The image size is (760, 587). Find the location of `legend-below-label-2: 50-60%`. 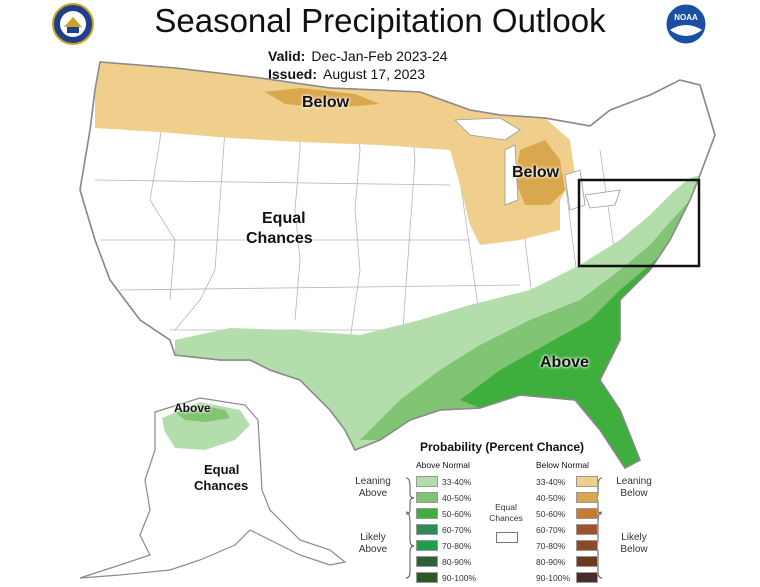

legend-below-label-2: 50-60% is located at coordinates (551, 514).